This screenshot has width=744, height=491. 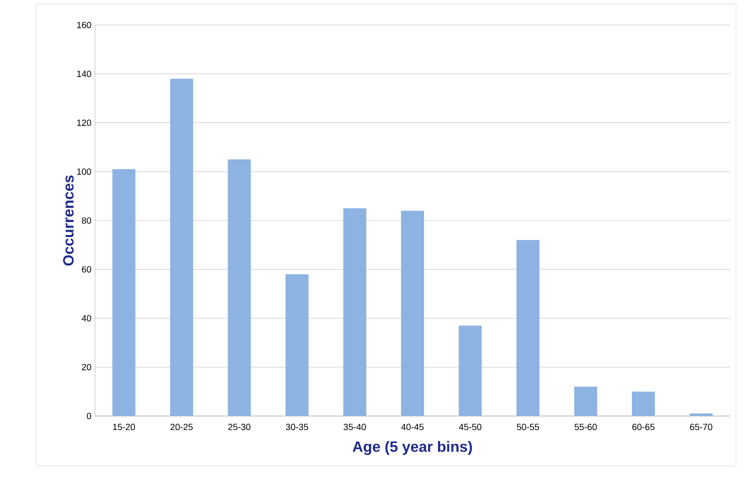 What do you see at coordinates (84, 123) in the screenshot?
I see `y-tick-label: 120` at bounding box center [84, 123].